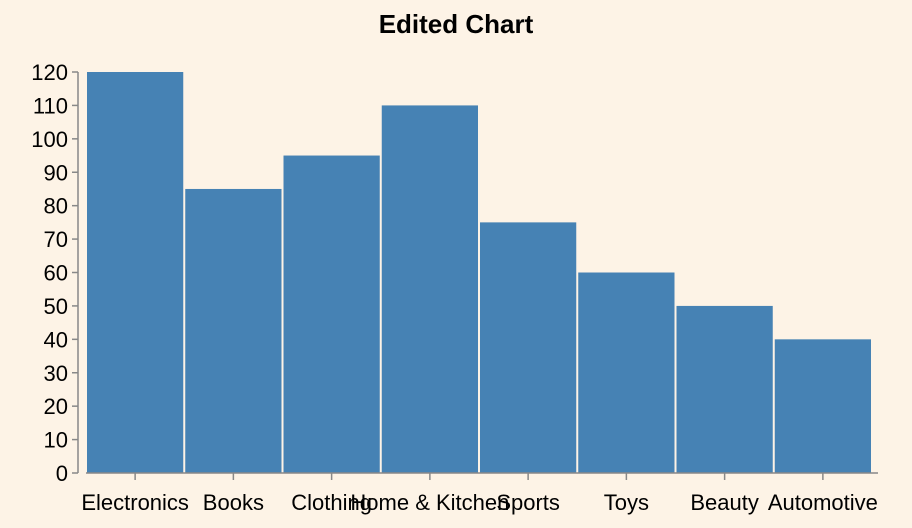 This screenshot has width=912, height=528. I want to click on x-tick-label: Sports, so click(528, 502).